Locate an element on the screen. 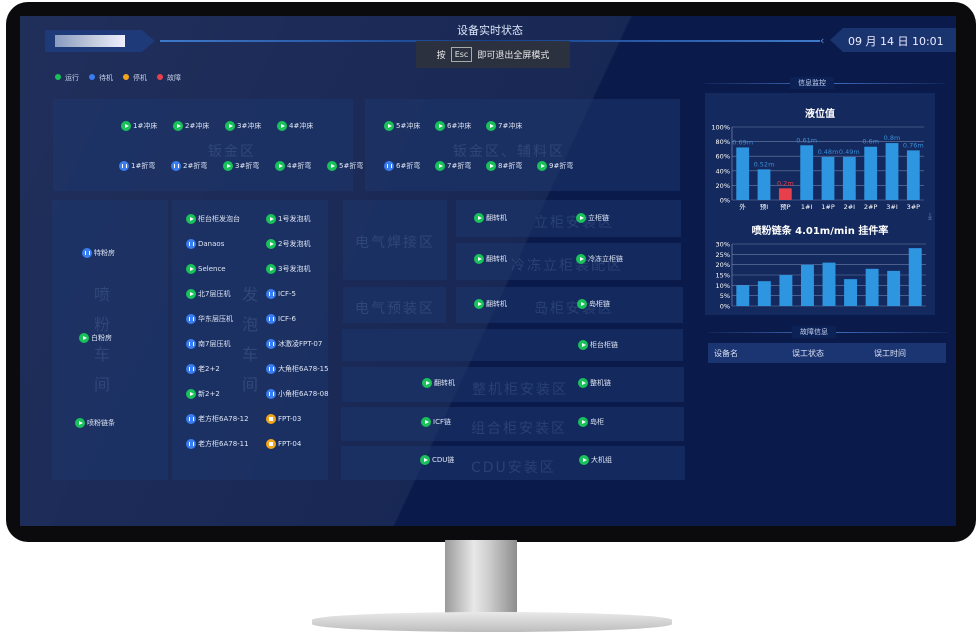 The width and height of the screenshot is (980, 634). device-item: 2号发泡机 is located at coordinates (288, 244).